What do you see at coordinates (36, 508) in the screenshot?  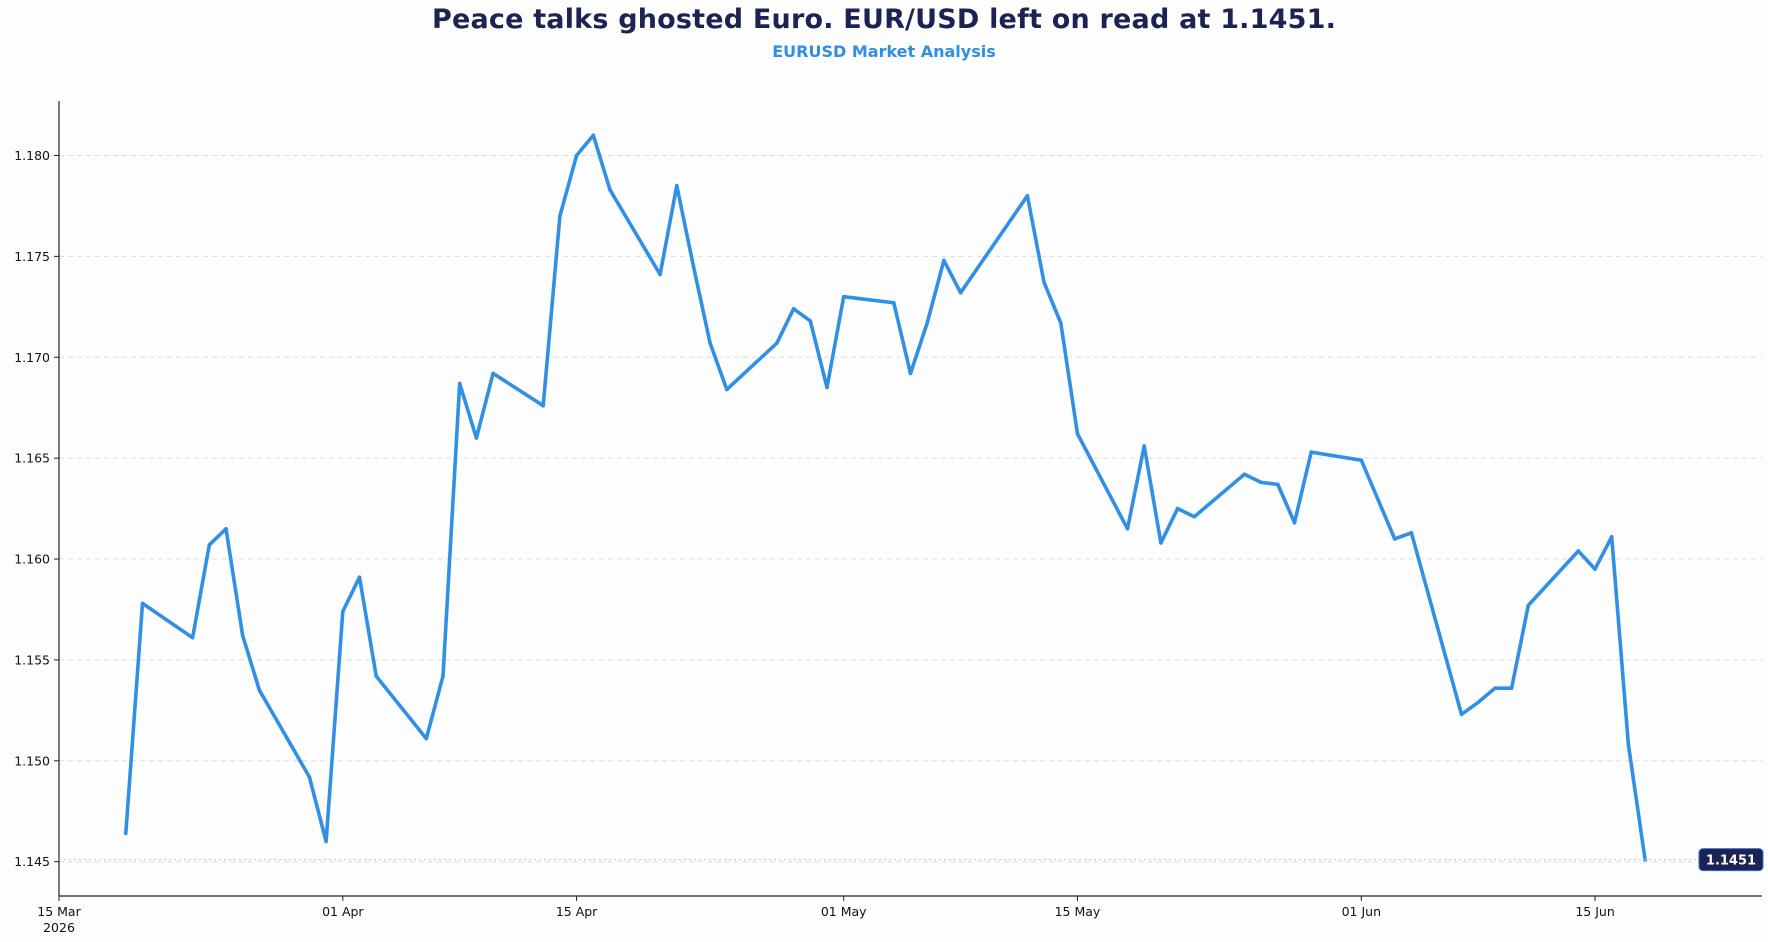 I see `y-axis-ticks: 1.145 1.150 1.155 1.160 1.165 1.170 1.175 1.180` at bounding box center [36, 508].